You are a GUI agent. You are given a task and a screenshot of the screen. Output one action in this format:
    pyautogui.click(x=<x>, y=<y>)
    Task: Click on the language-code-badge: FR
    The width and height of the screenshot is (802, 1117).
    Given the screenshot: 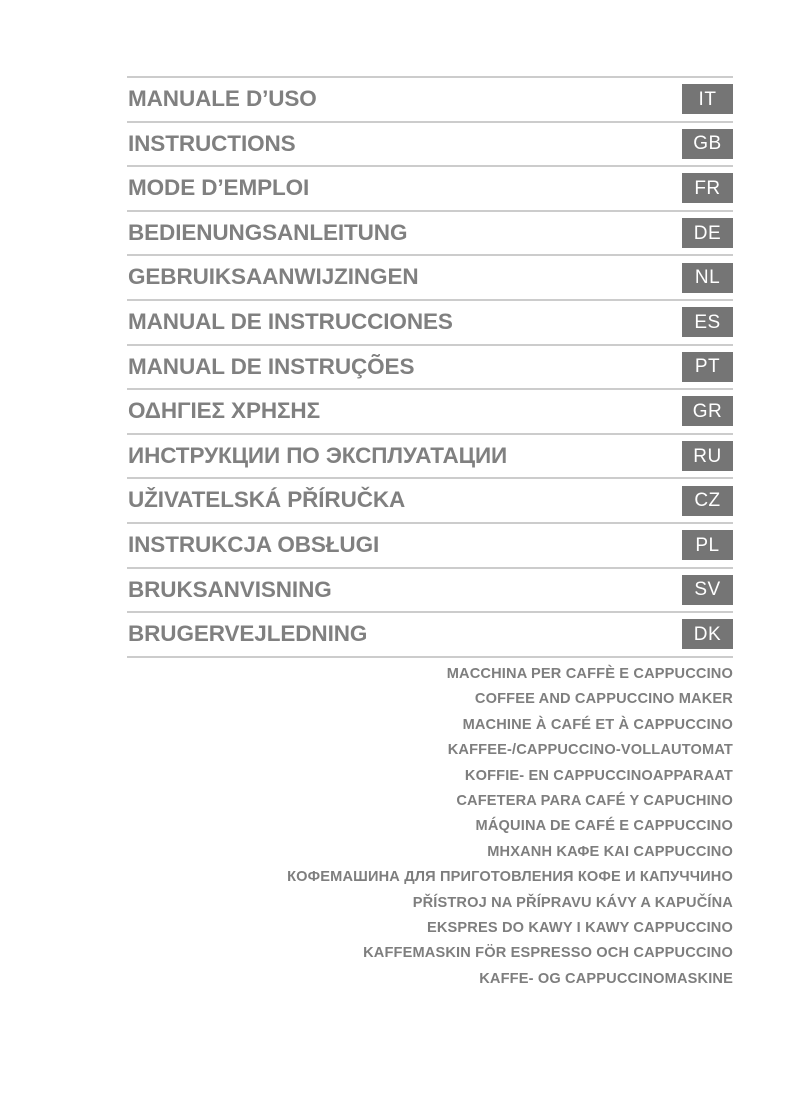 What is the action you would take?
    pyautogui.click(x=707, y=188)
    